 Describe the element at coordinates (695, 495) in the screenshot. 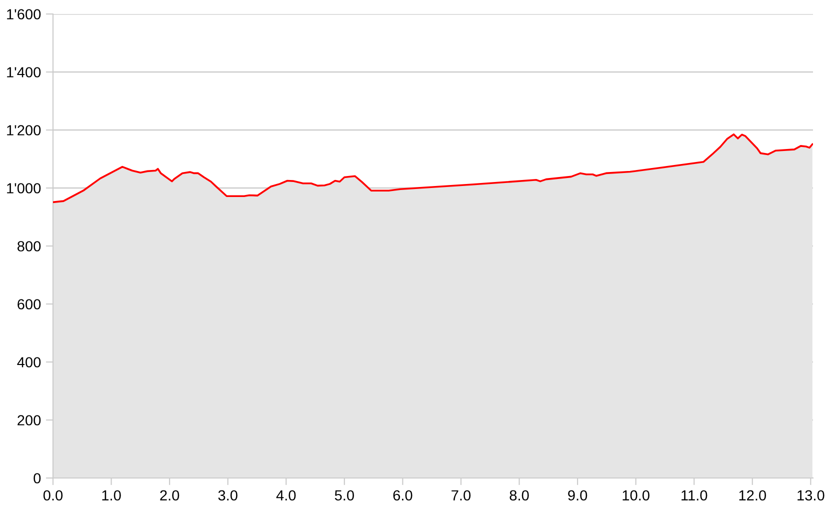

I see `x-tick-label: 11.0` at that location.